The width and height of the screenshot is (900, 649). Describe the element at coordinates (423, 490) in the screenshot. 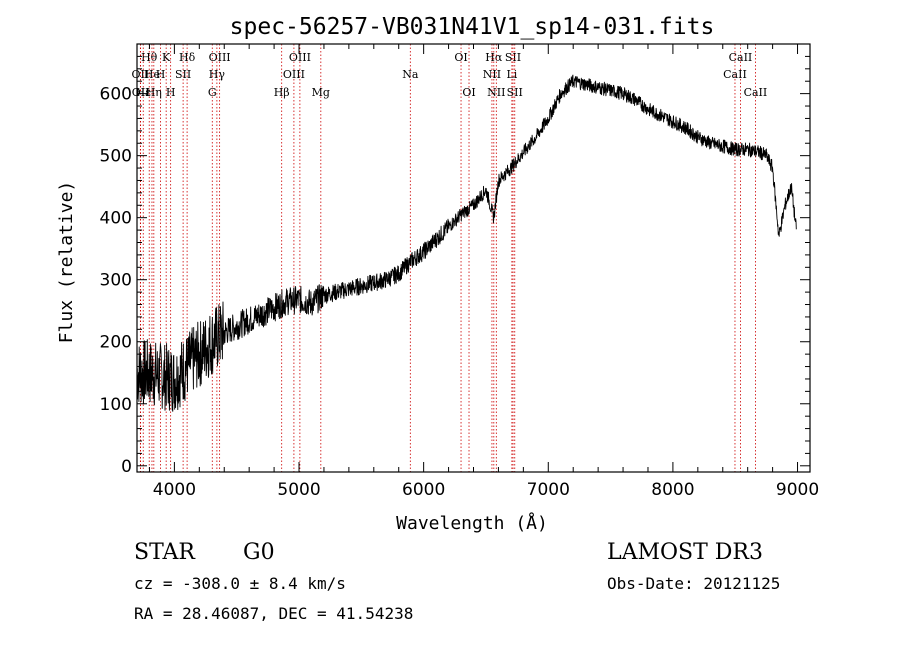

I see `x-tick-label-2: 6000` at that location.